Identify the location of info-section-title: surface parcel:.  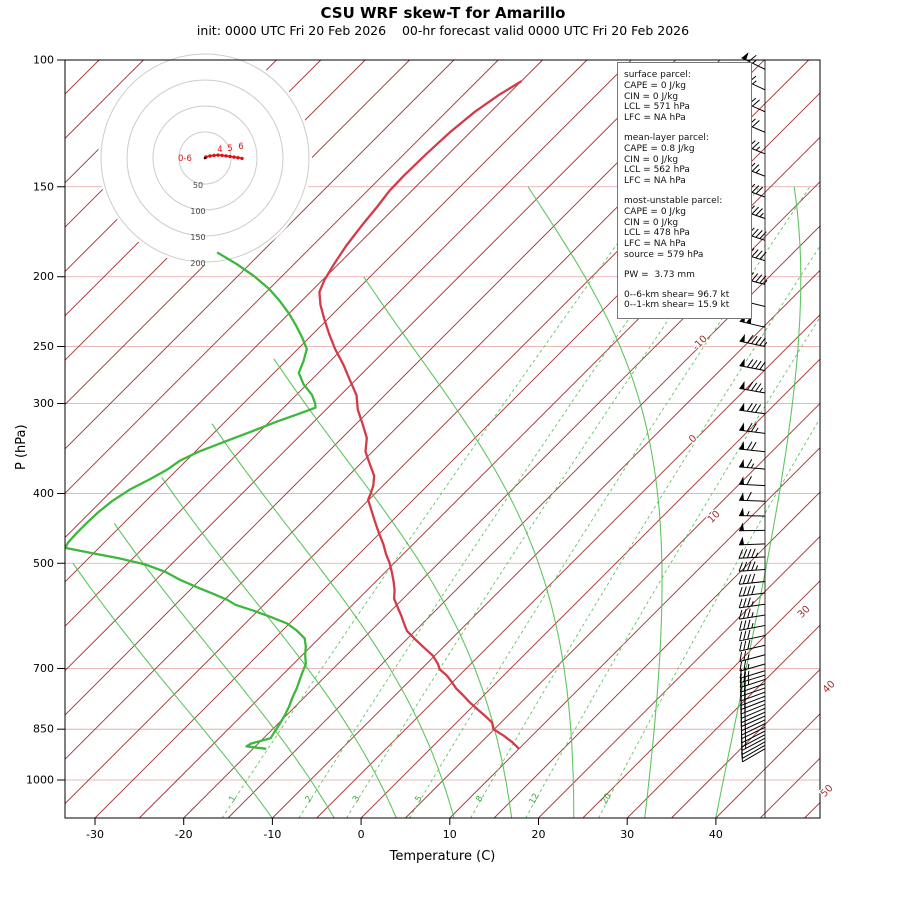
(657, 75).